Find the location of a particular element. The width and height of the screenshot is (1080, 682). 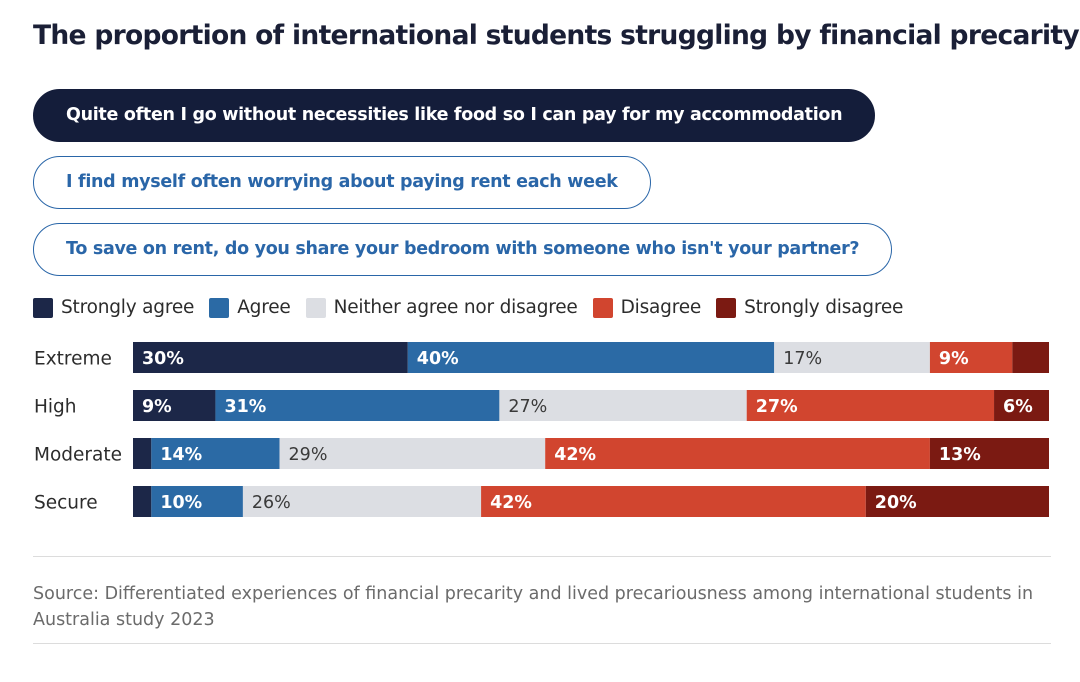

data-label: 17% is located at coordinates (802, 359).